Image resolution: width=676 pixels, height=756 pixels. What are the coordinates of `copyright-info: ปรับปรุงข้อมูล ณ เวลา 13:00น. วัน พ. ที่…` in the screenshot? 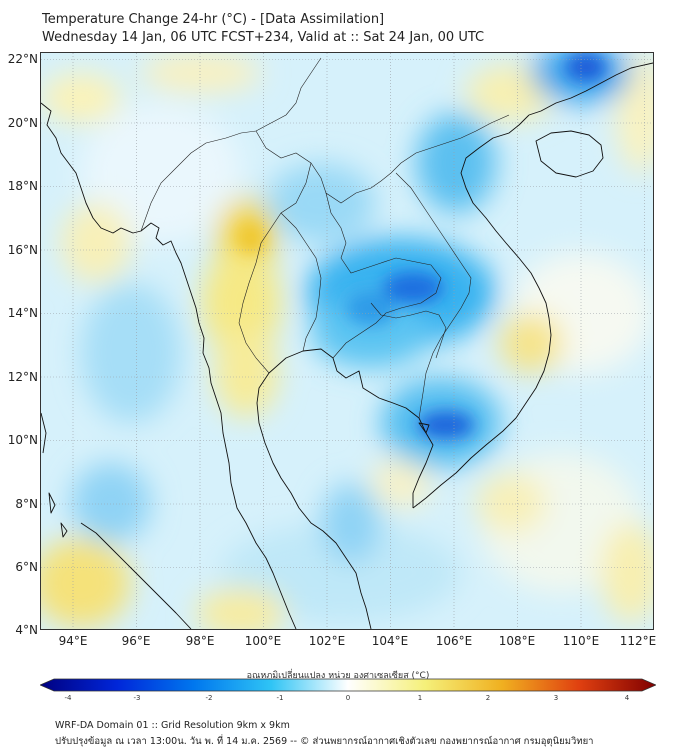 It's located at (324, 741).